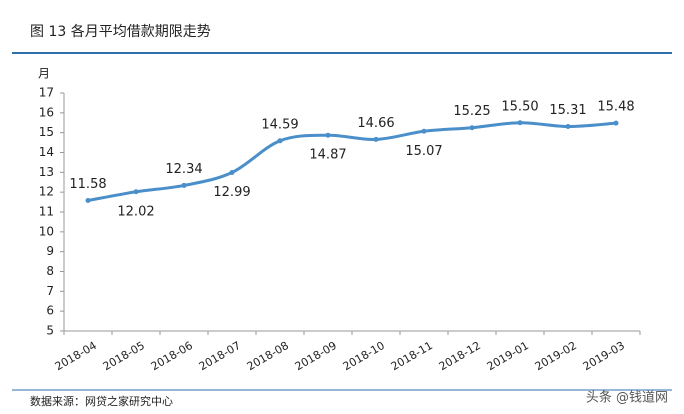  I want to click on chart-title: 图 13 各月平均借款期限走势, so click(120, 32).